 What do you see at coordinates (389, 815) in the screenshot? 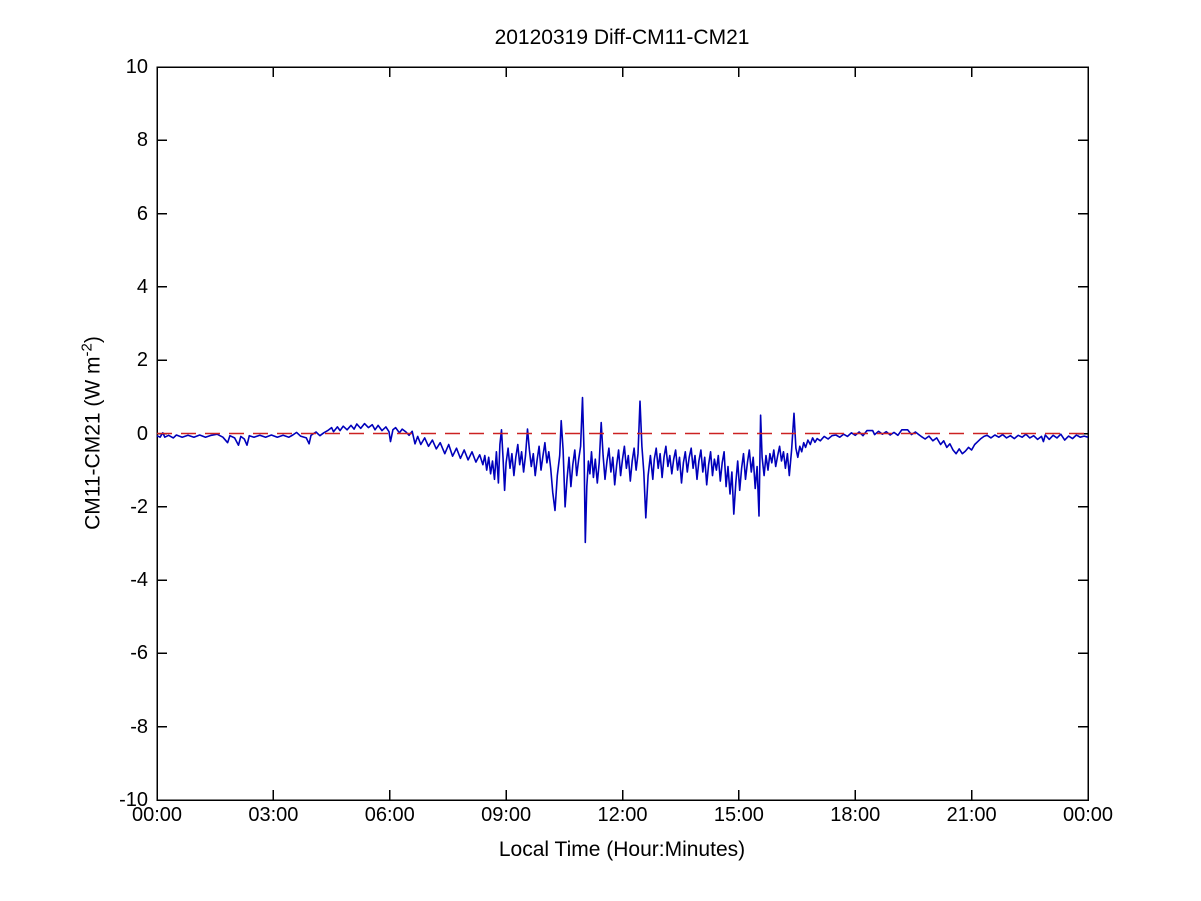
I see `x-tick-label: 06:00` at bounding box center [389, 815].